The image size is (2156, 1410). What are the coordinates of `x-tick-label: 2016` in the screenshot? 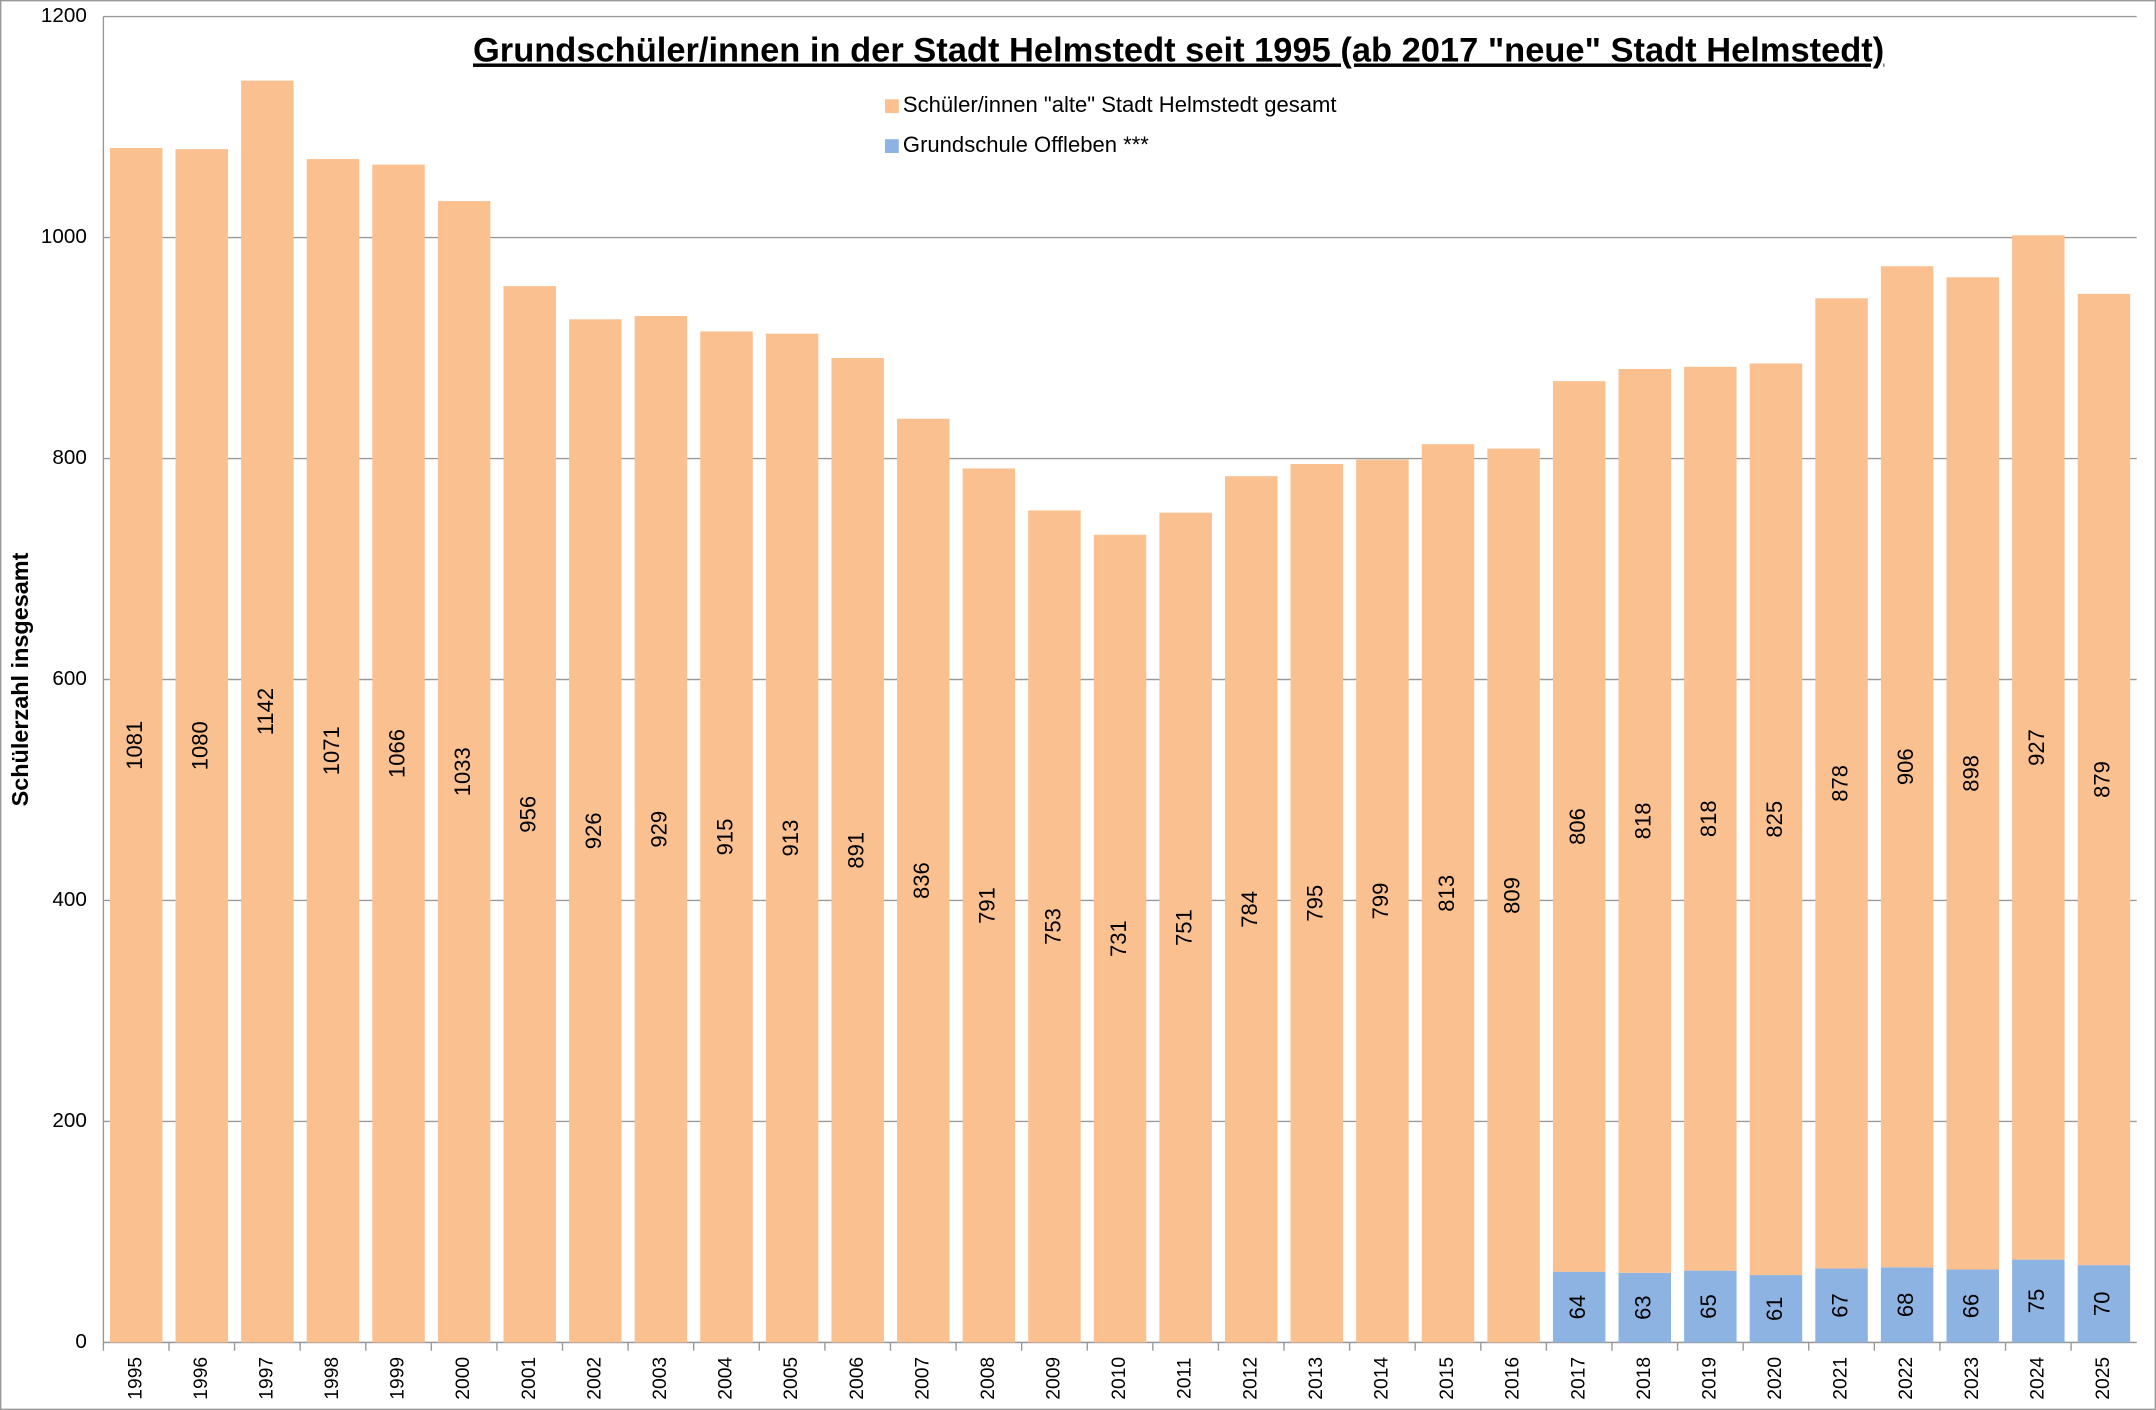 It's located at (1513, 1378).